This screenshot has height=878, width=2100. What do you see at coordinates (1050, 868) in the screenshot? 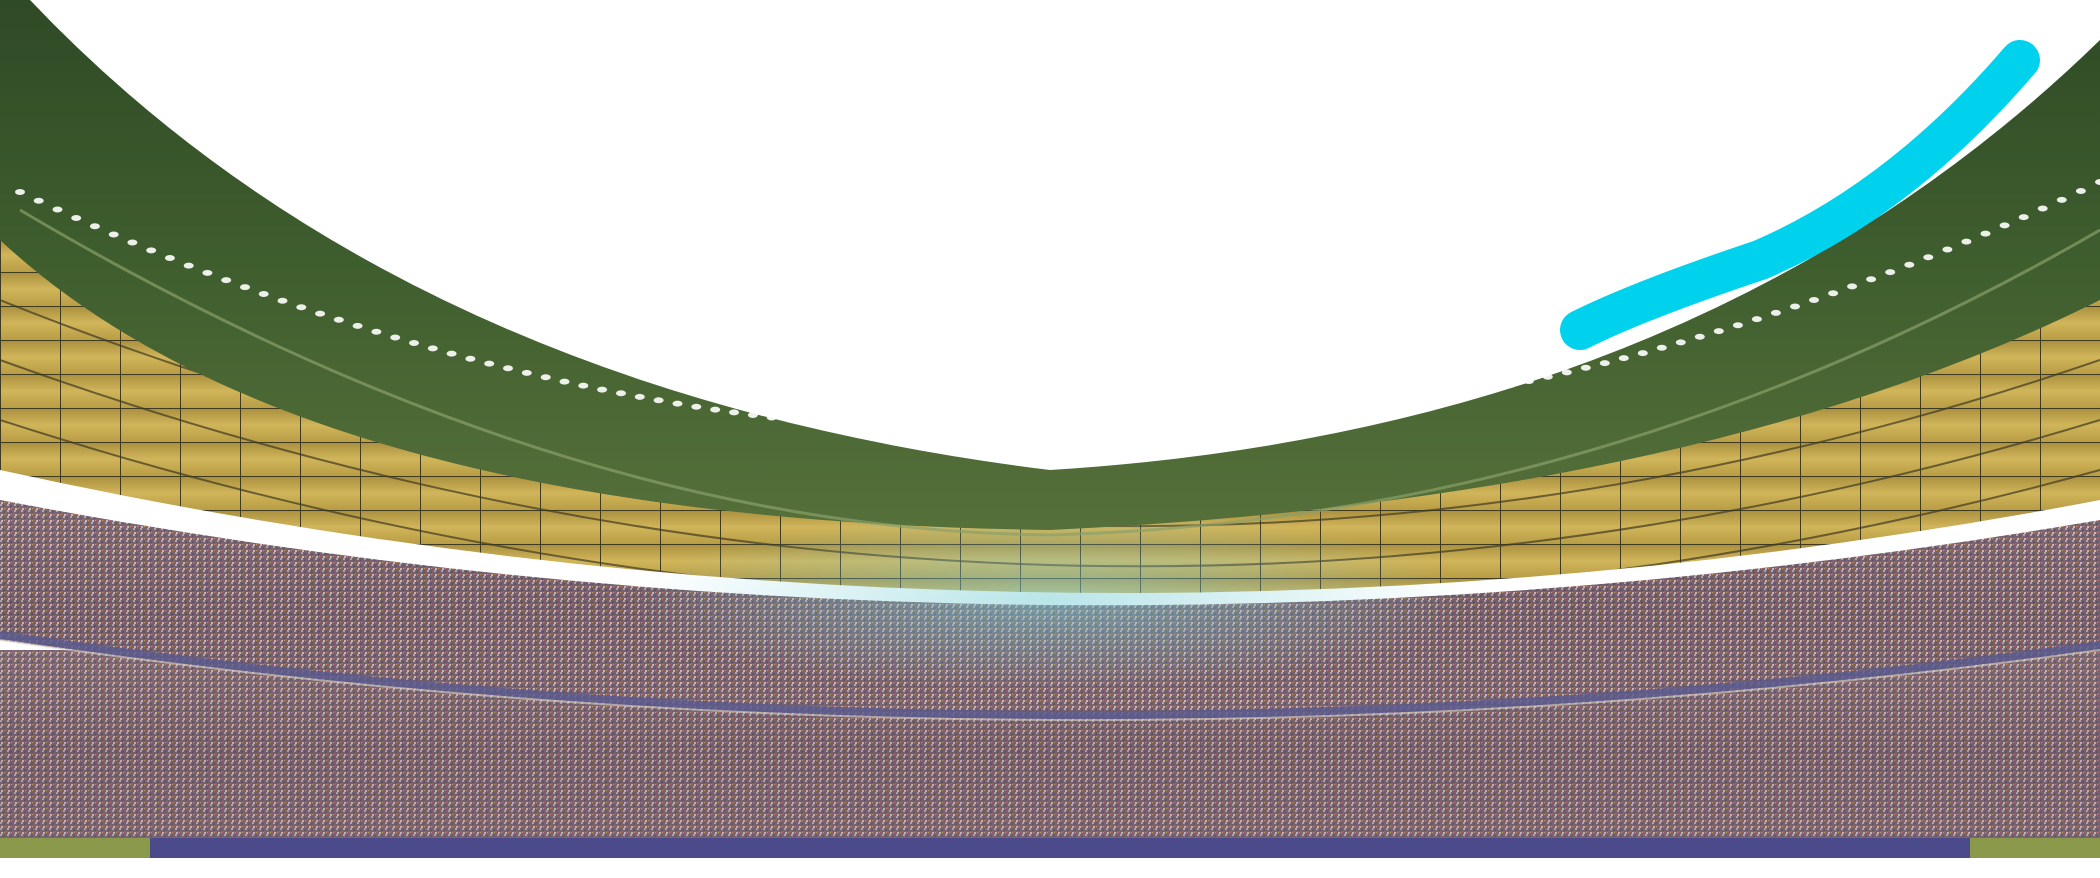
I see `pitch-edge` at bounding box center [1050, 868].